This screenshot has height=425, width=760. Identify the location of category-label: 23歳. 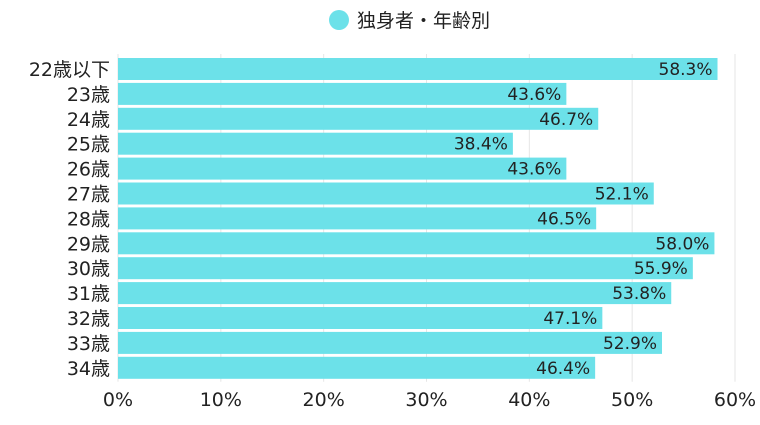
(88, 95).